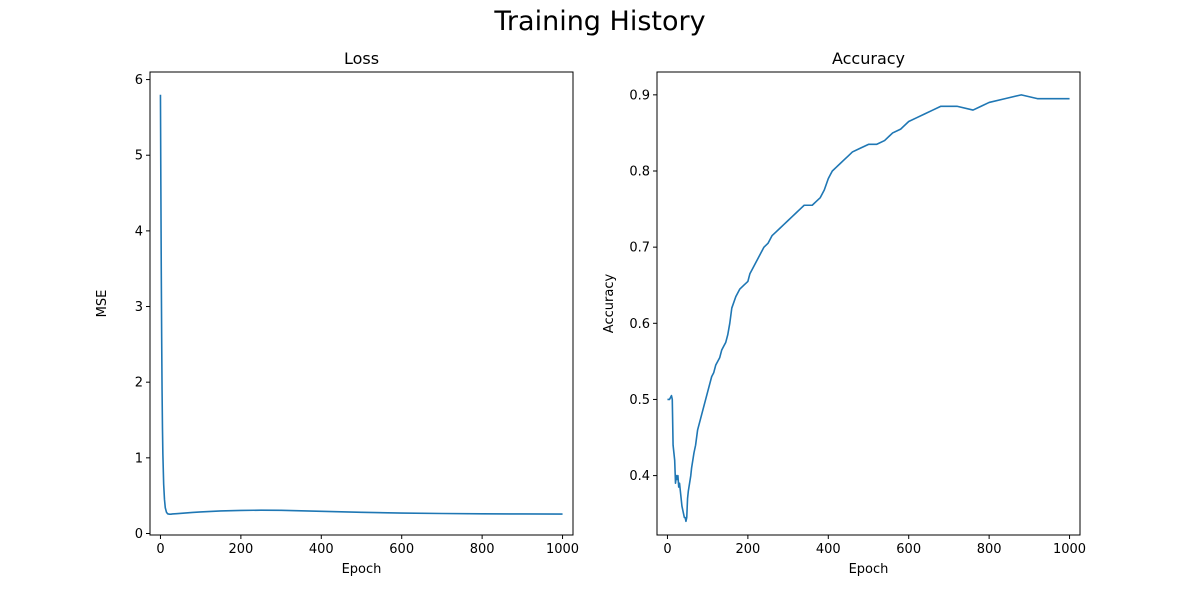  What do you see at coordinates (361, 58) in the screenshot?
I see `panel-1-title: Loss` at bounding box center [361, 58].